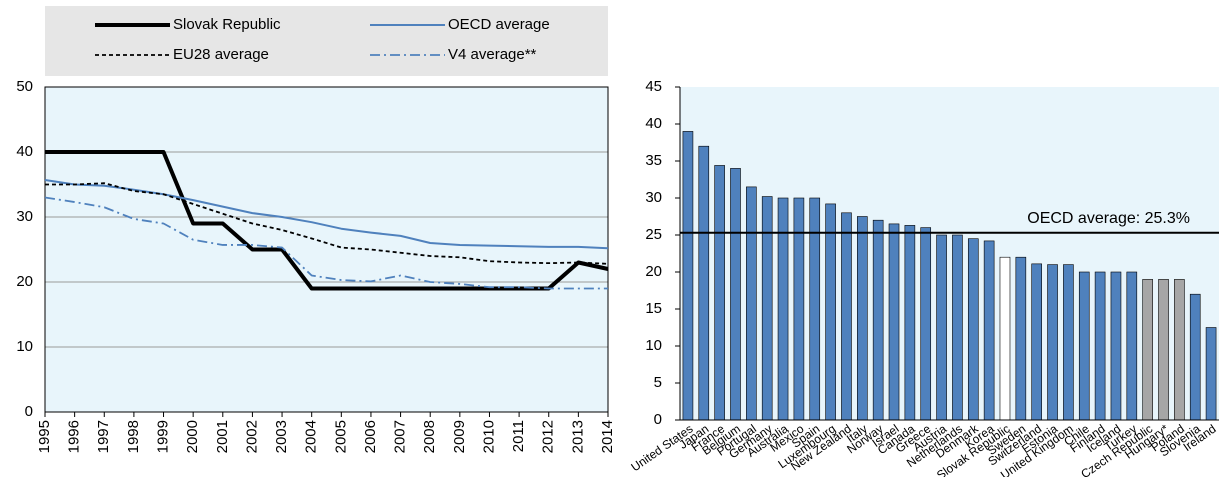 The image size is (1219, 477). Describe the element at coordinates (24, 86) in the screenshot. I see `y-tick-label: 50` at that location.